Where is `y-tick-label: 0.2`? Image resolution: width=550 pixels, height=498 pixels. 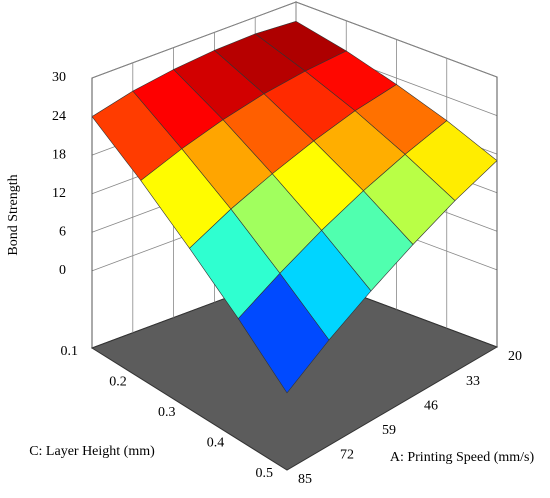 y-tick-label: 0.2 is located at coordinates (118, 382).